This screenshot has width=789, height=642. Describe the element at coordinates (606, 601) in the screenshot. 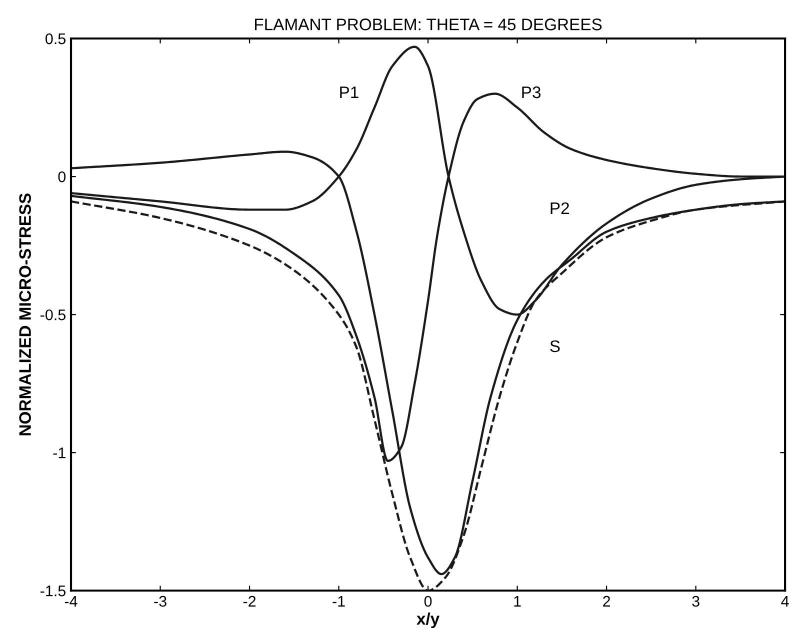

I see `x-tick-label: 2` at that location.